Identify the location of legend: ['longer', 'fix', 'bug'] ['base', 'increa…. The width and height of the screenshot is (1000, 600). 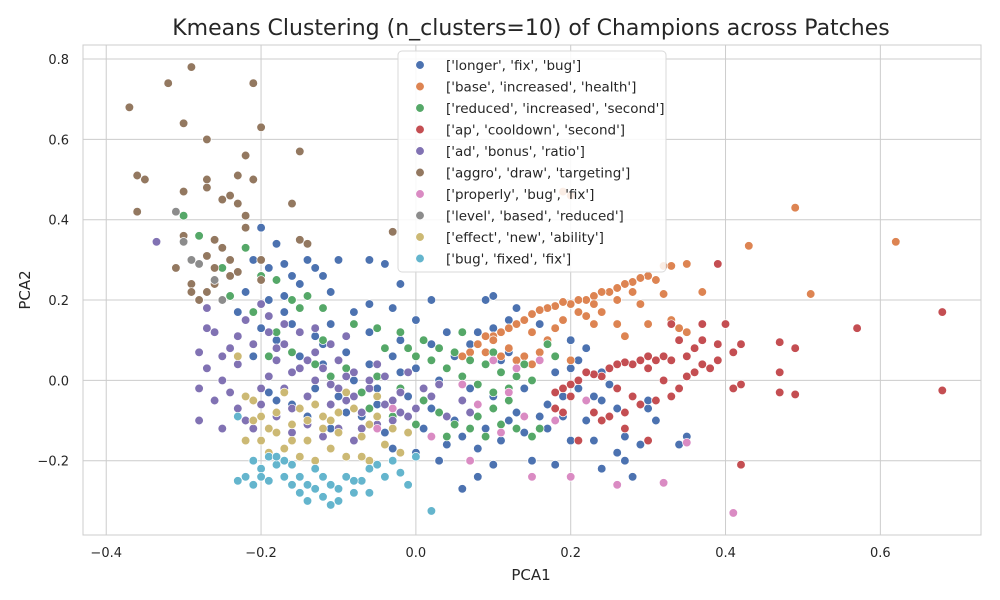
(532, 161).